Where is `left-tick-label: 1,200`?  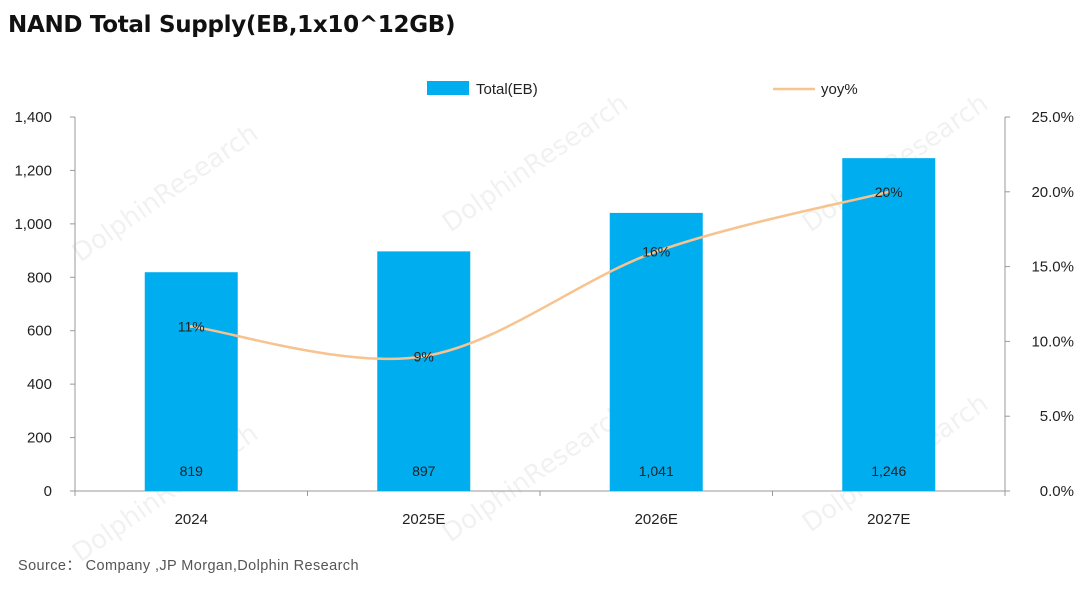
left-tick-label: 1,200 is located at coordinates (33, 170).